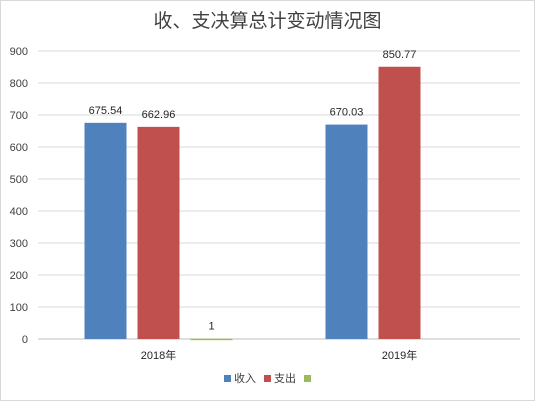 This screenshot has height=401, width=535. I want to click on bar-支出-2019年, so click(399, 202).